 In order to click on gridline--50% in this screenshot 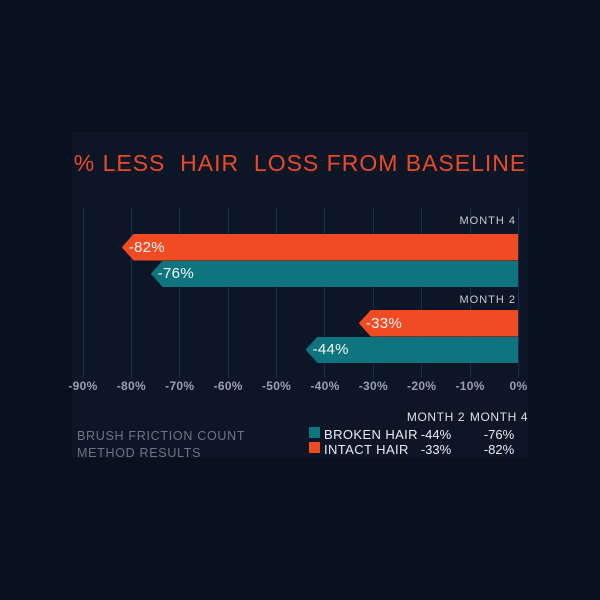, I will do `click(277, 293)`.